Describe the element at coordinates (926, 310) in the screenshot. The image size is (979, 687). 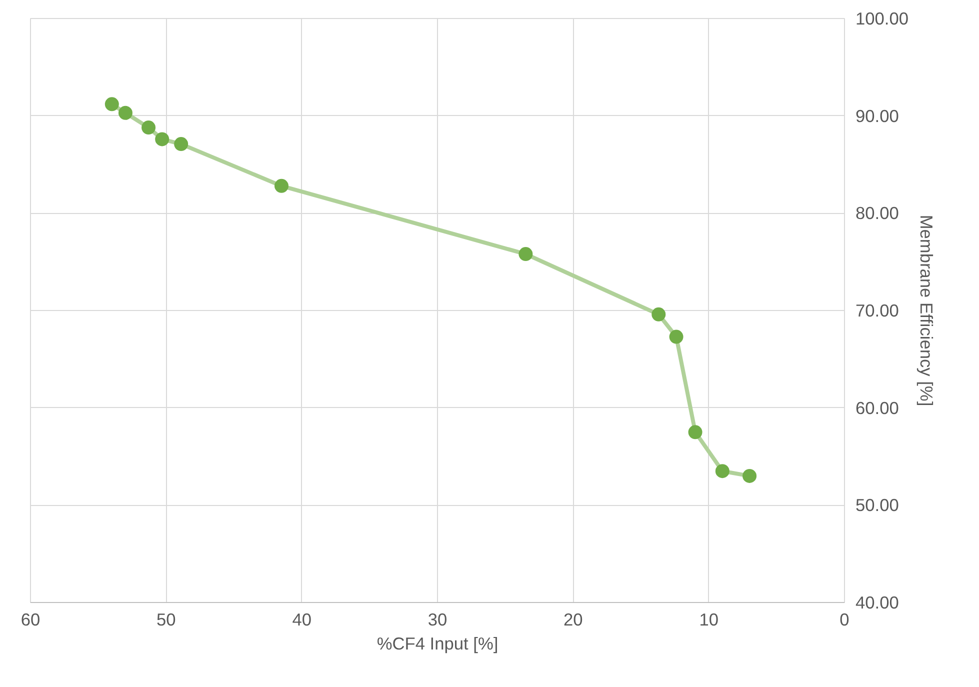
I see `y-axis-title: Membrane Efficiency [%]` at that location.